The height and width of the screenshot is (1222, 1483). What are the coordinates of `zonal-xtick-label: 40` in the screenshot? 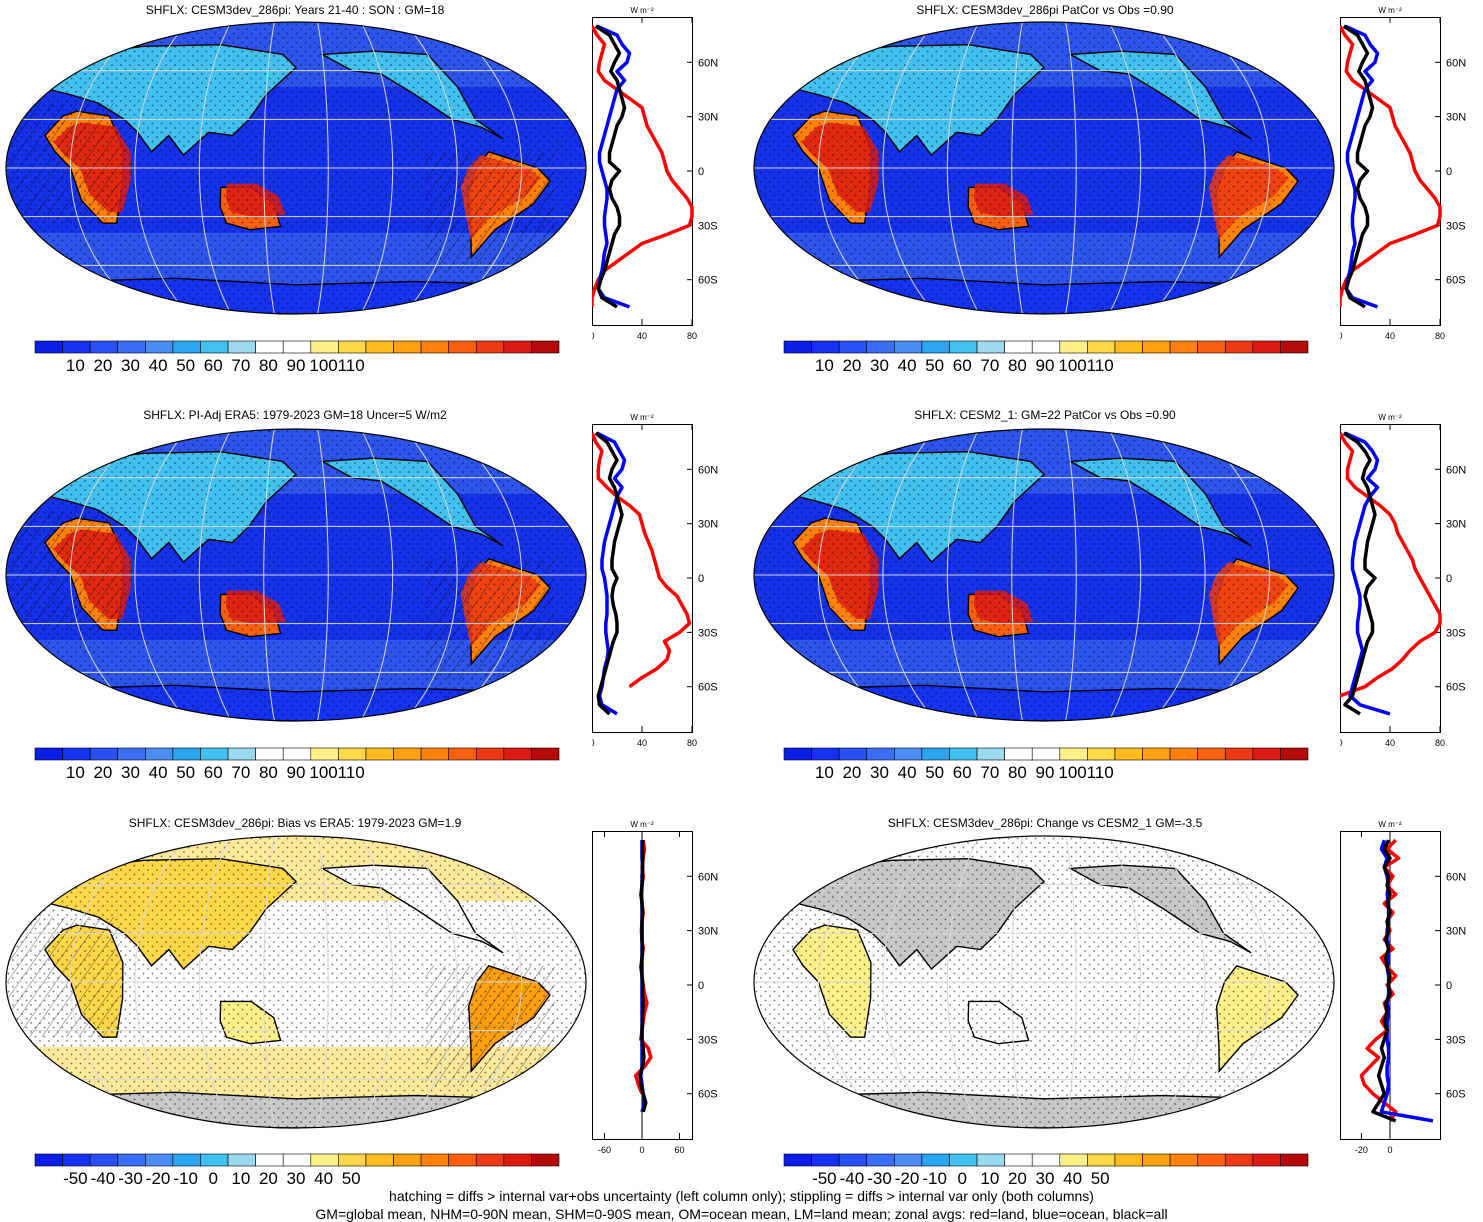 It's located at (1390, 743).